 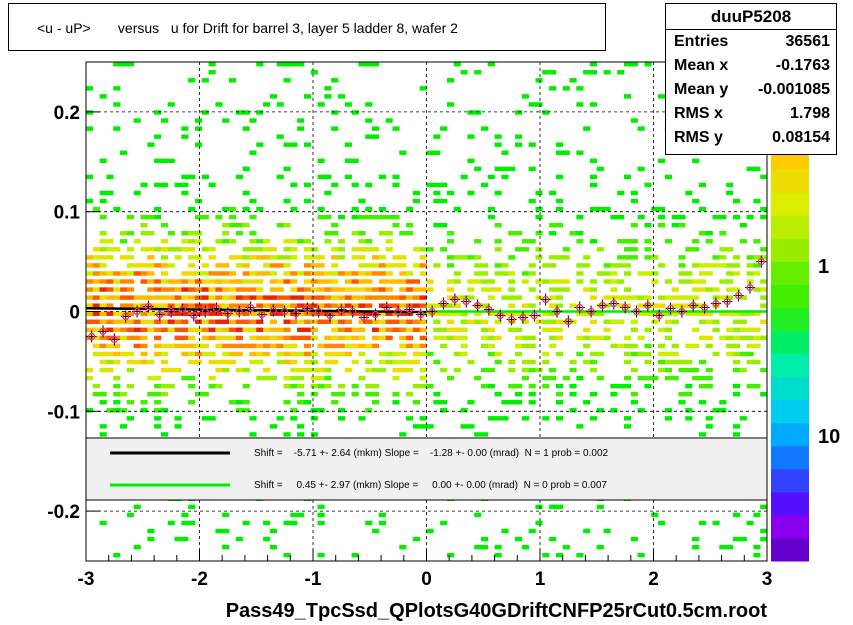 What do you see at coordinates (790, 549) in the screenshot?
I see `palette-segment` at bounding box center [790, 549].